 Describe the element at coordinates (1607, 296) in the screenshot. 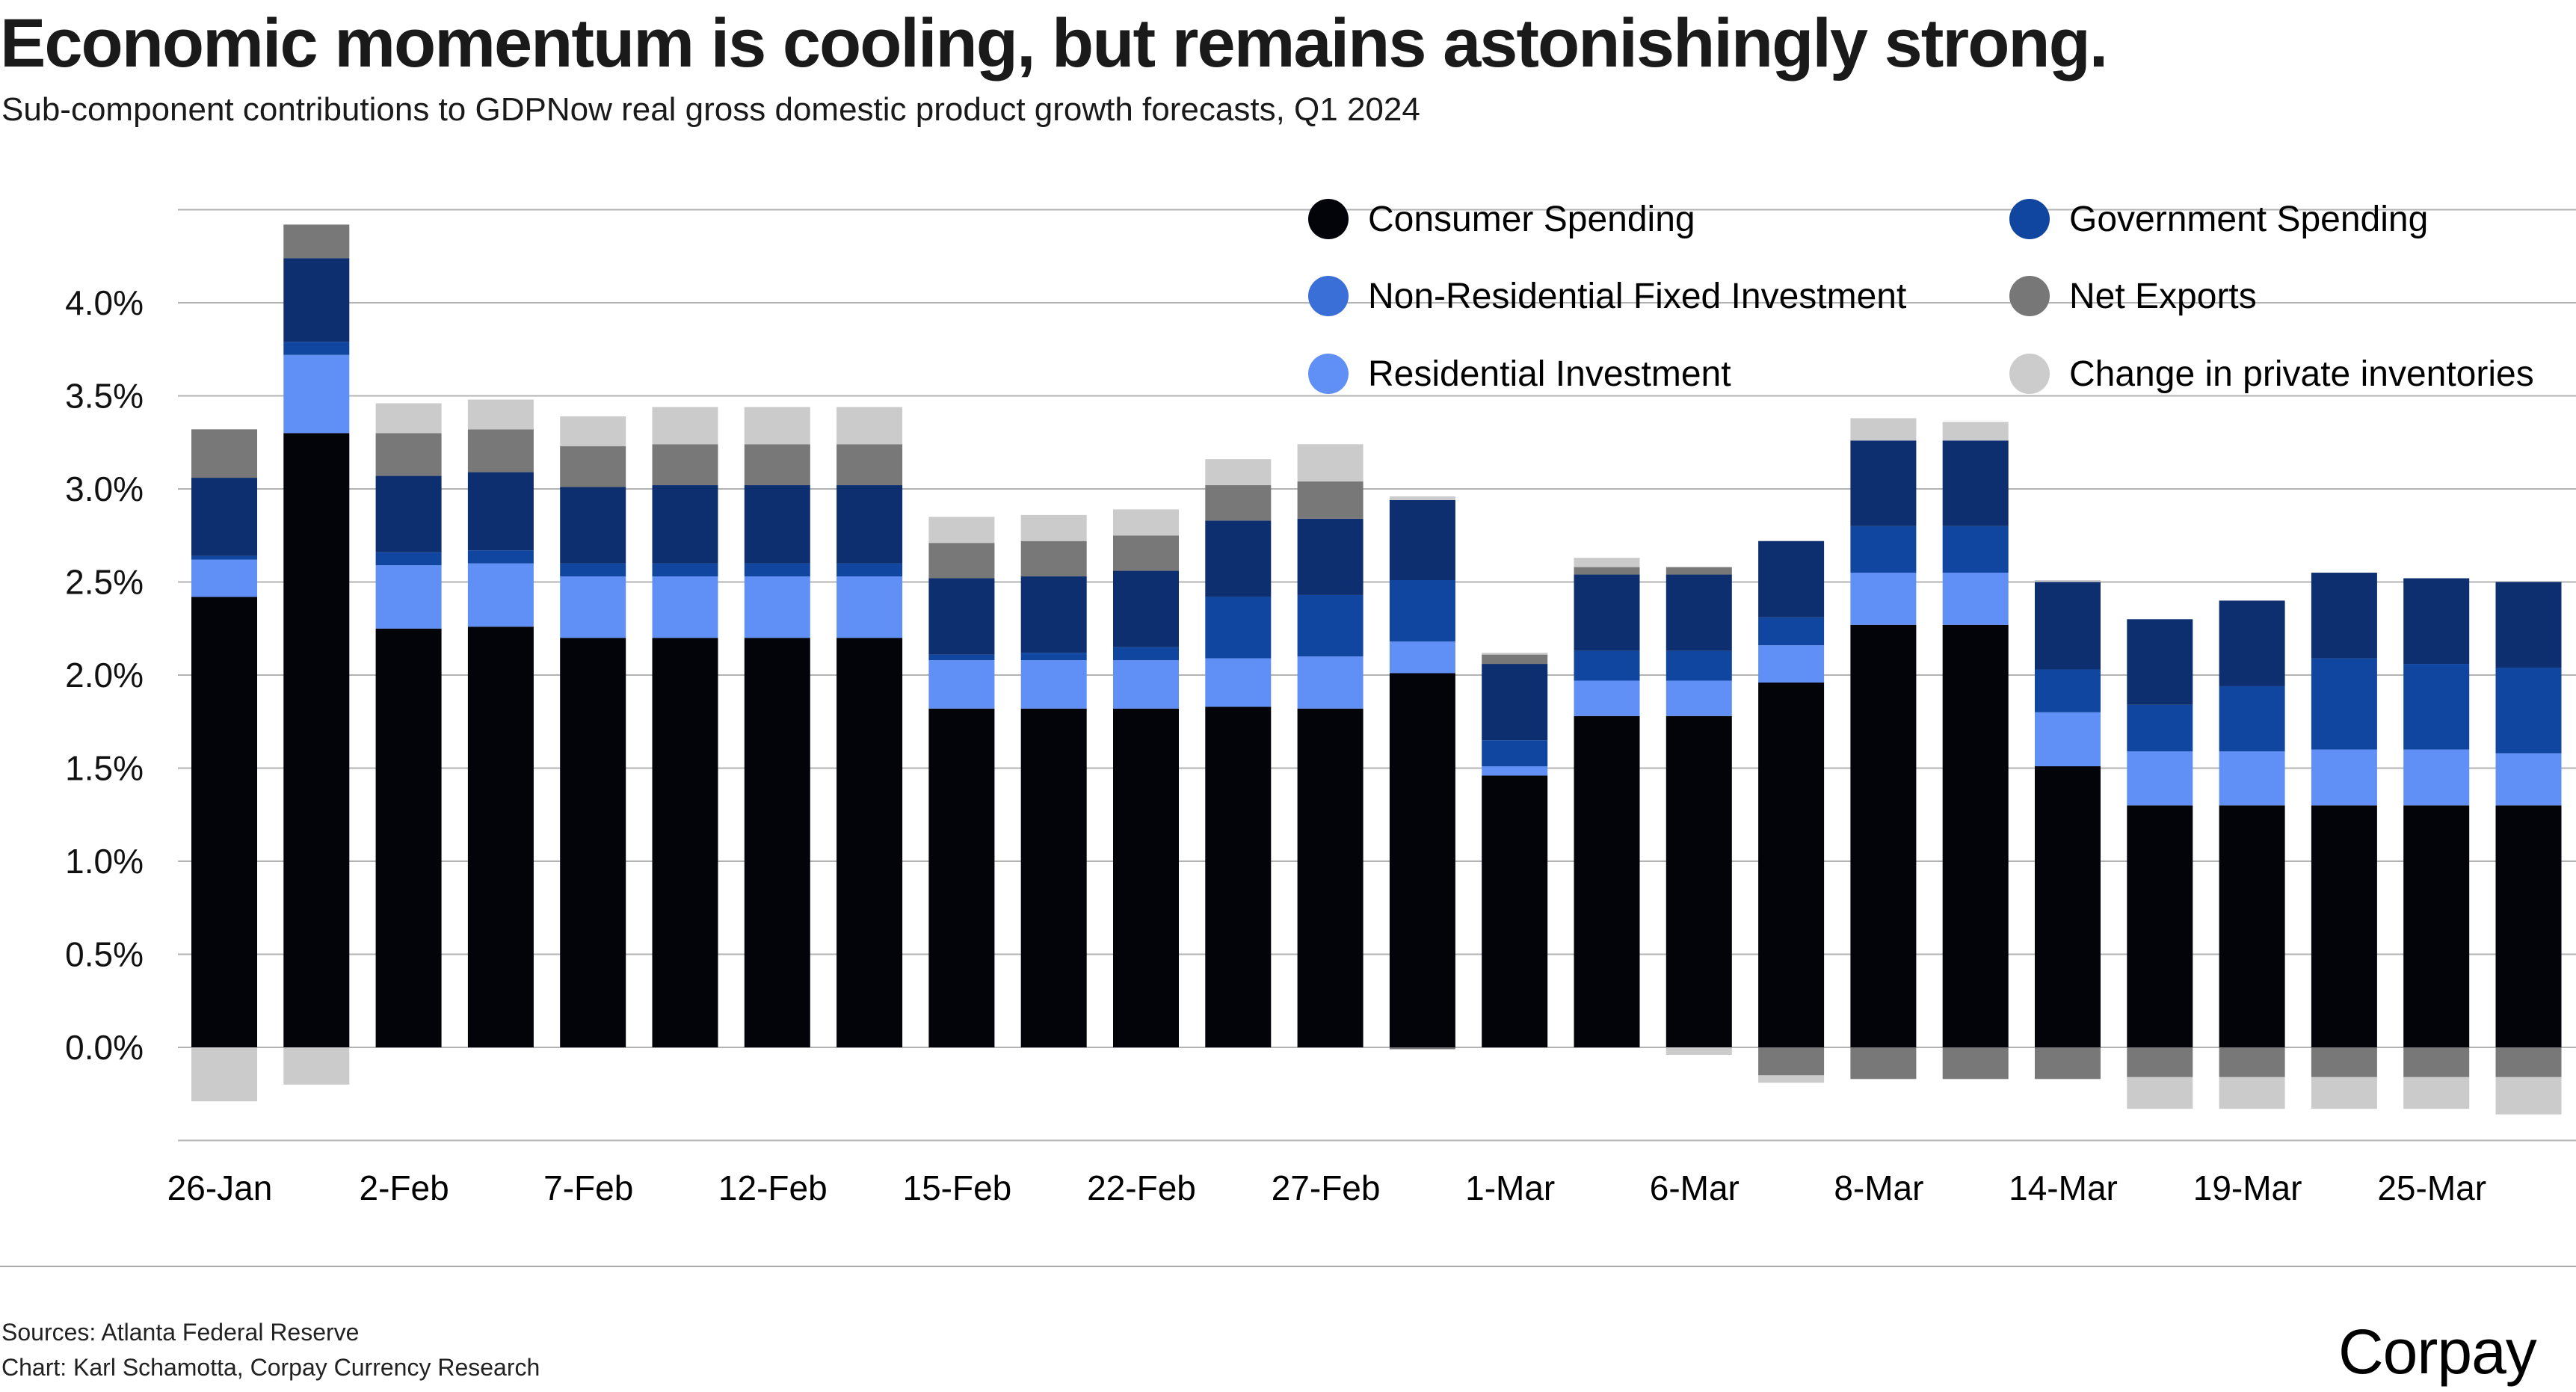

I see `legend-item-non-residential-fixed-investment: Non-Residential Fixed Investment` at that location.